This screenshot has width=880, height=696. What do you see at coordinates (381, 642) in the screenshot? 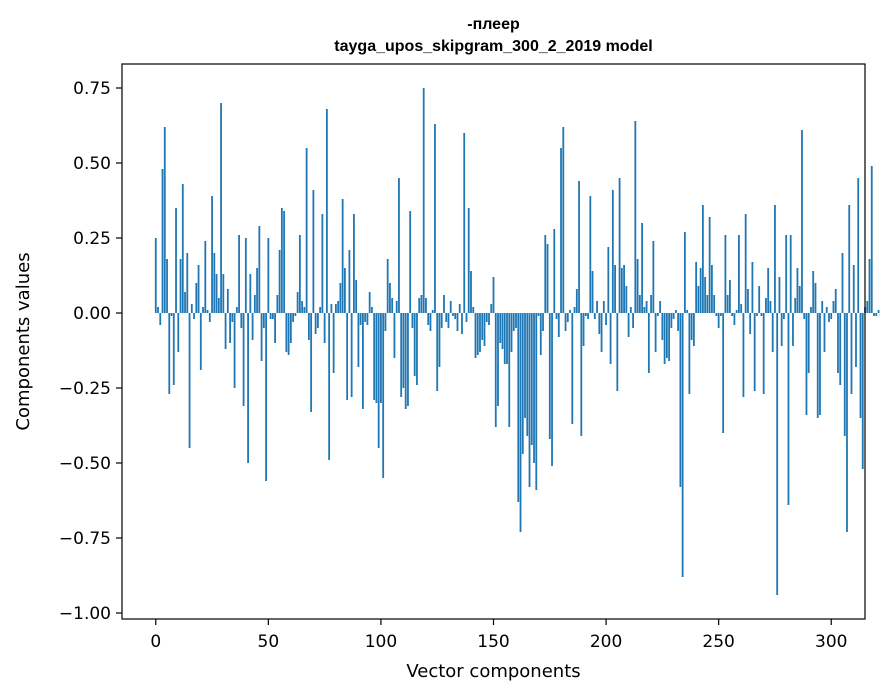
I see `x-tick-label: 100` at bounding box center [381, 642].